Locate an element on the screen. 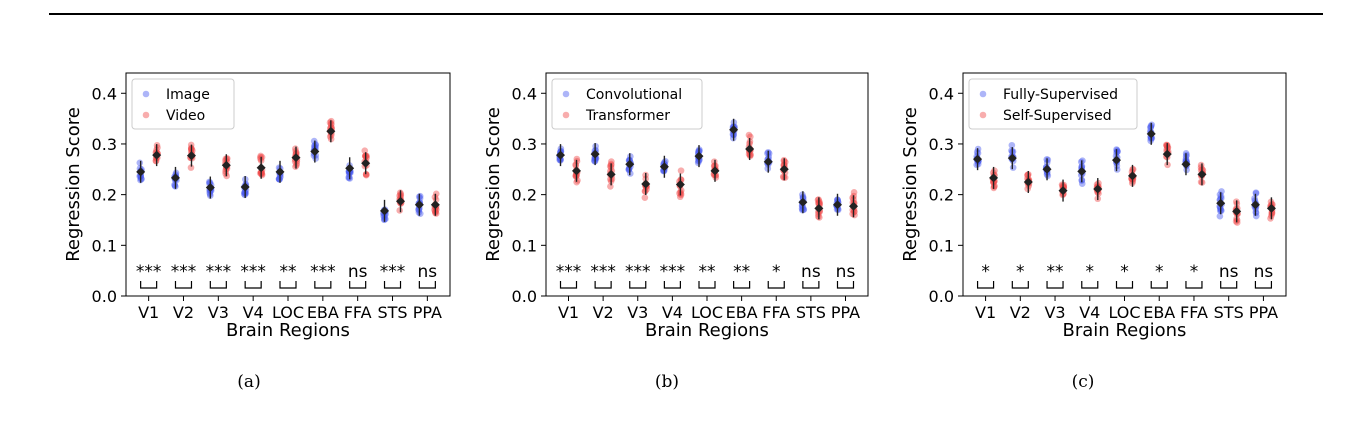  legend-box is located at coordinates (183, 104).